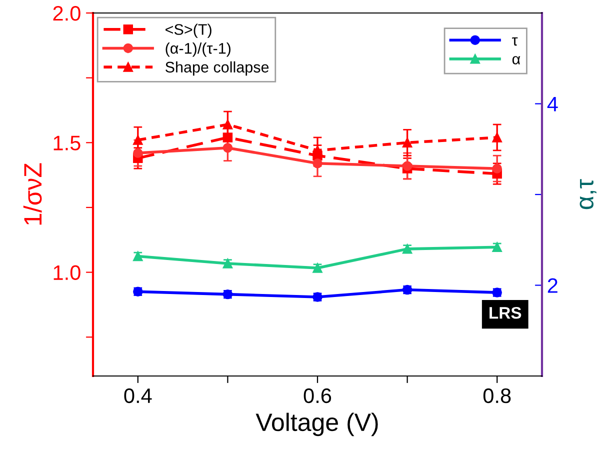 This screenshot has width=613, height=458. I want to click on x-tick-label: 0.8, so click(497, 396).